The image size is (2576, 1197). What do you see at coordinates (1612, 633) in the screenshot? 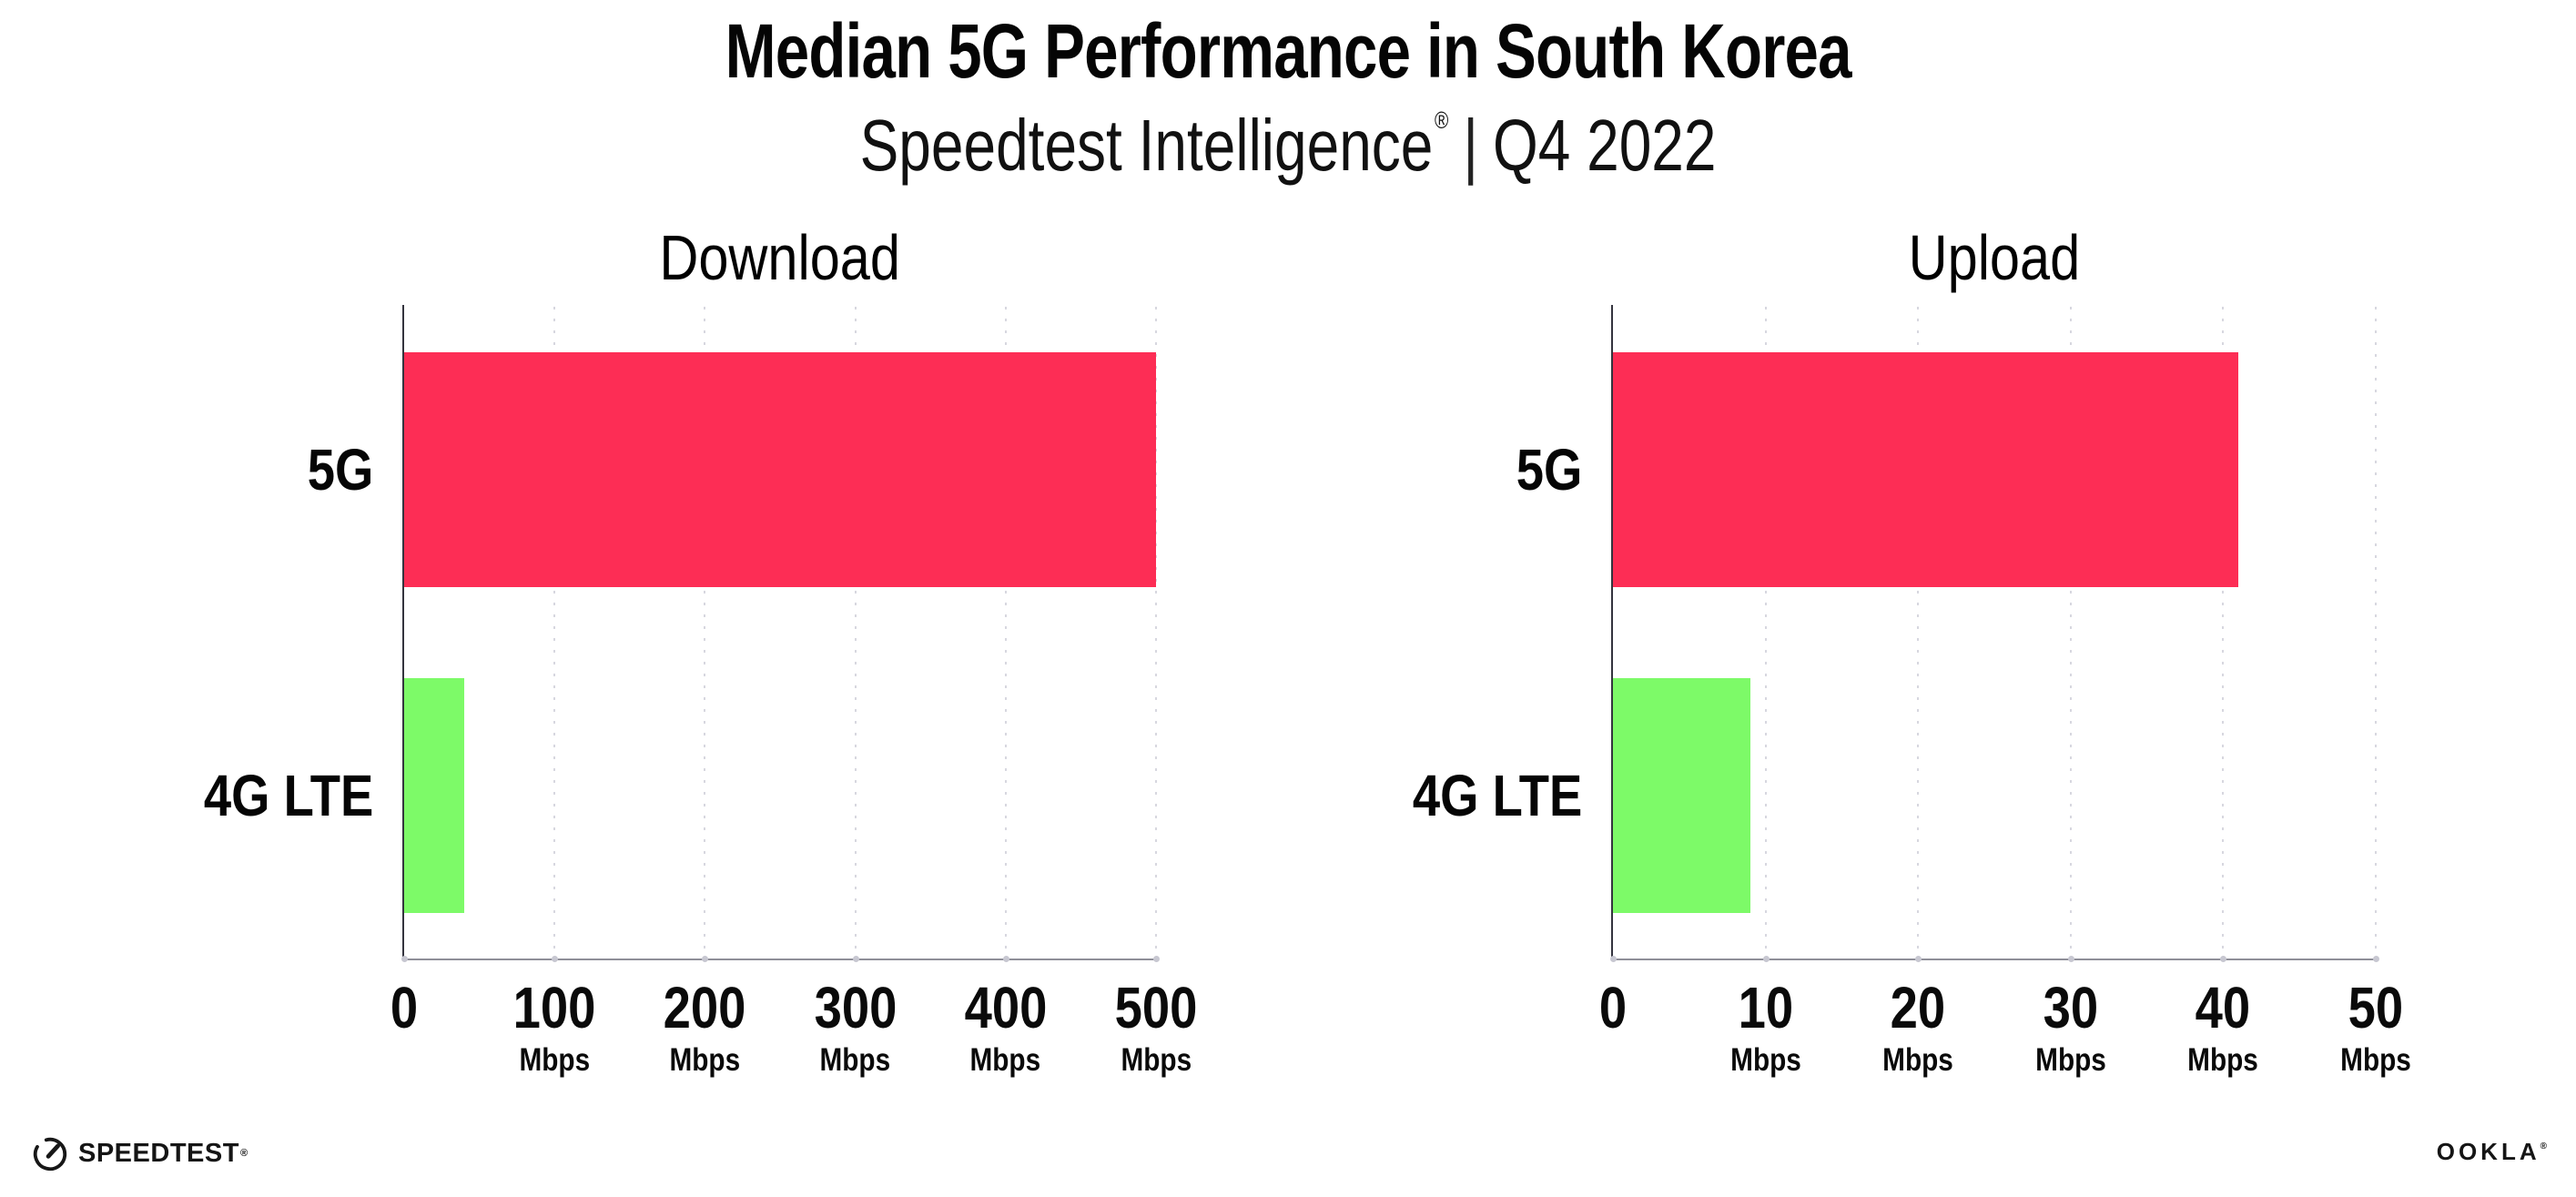
I see `upload-y-axis-line` at bounding box center [1612, 633].